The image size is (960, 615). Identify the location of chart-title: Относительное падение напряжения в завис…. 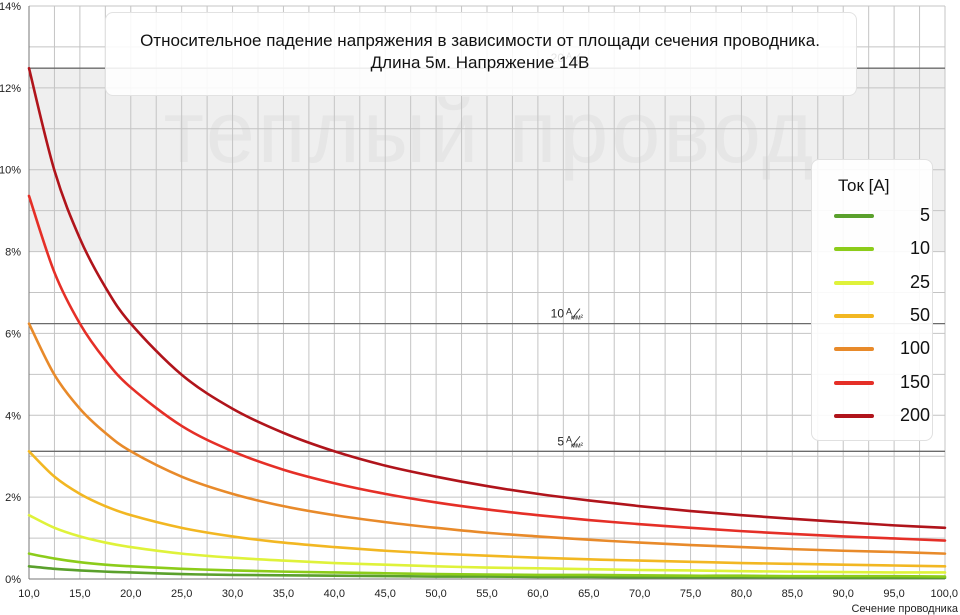
(480, 40).